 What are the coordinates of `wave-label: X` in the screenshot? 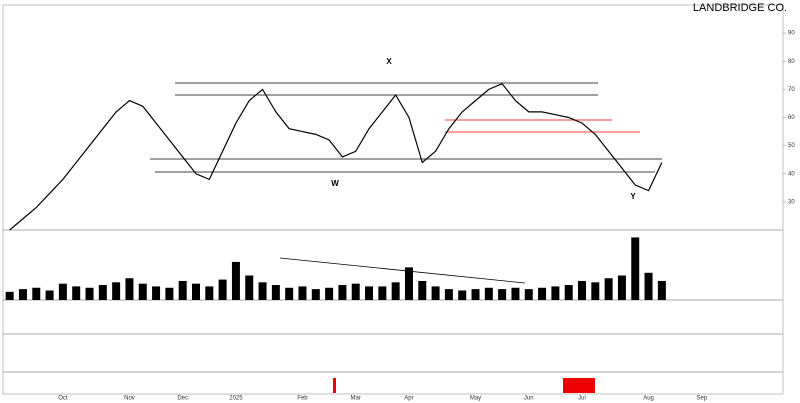 It's located at (389, 61).